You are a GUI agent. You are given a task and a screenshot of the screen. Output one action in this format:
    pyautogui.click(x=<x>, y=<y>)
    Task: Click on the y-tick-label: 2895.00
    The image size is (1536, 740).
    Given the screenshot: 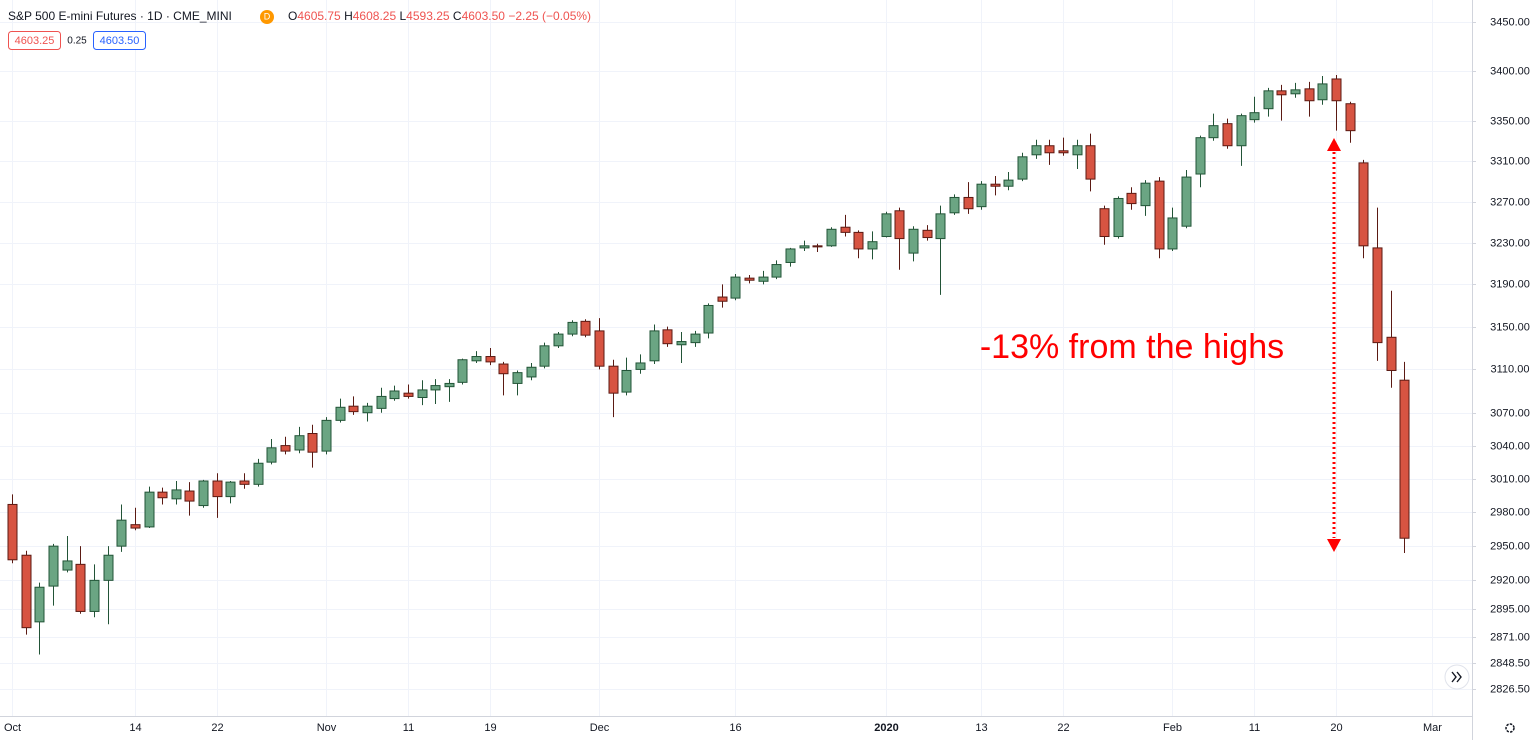 What is the action you would take?
    pyautogui.click(x=1510, y=609)
    